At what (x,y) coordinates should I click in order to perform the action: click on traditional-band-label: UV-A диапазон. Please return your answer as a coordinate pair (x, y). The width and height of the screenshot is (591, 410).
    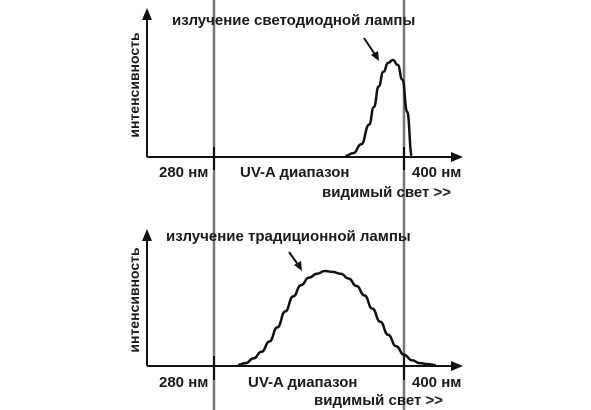
    Looking at the image, I should click on (302, 382).